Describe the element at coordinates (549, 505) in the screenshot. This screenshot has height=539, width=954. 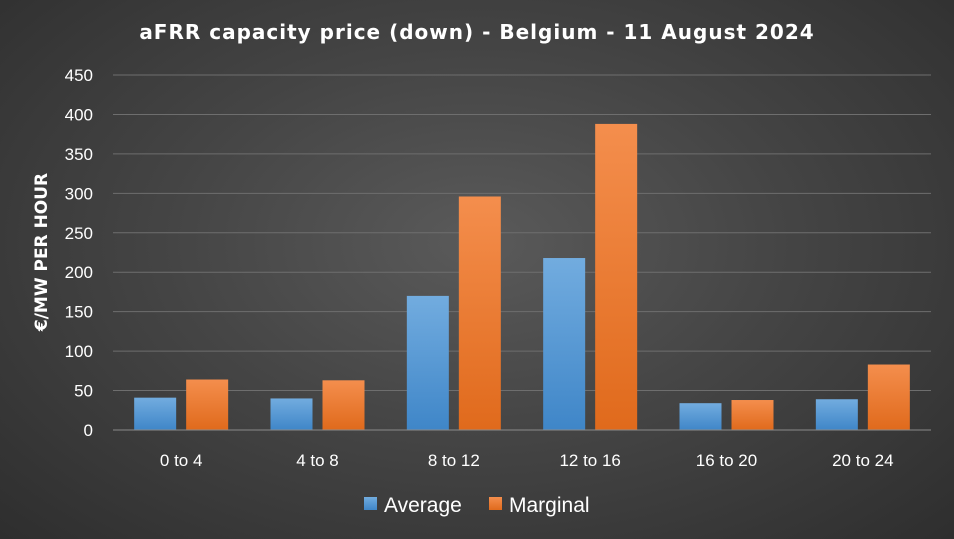
I see `legend-label-marginal: Marginal` at that location.